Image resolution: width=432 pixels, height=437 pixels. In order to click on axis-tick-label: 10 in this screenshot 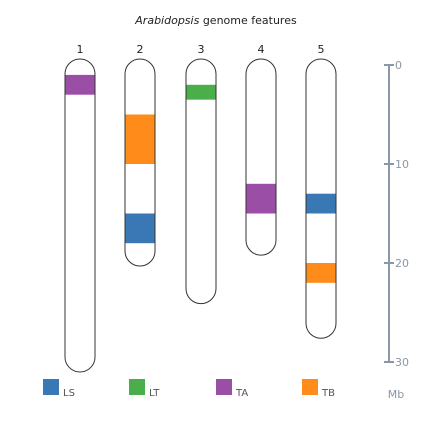, I will do `click(402, 164)`.